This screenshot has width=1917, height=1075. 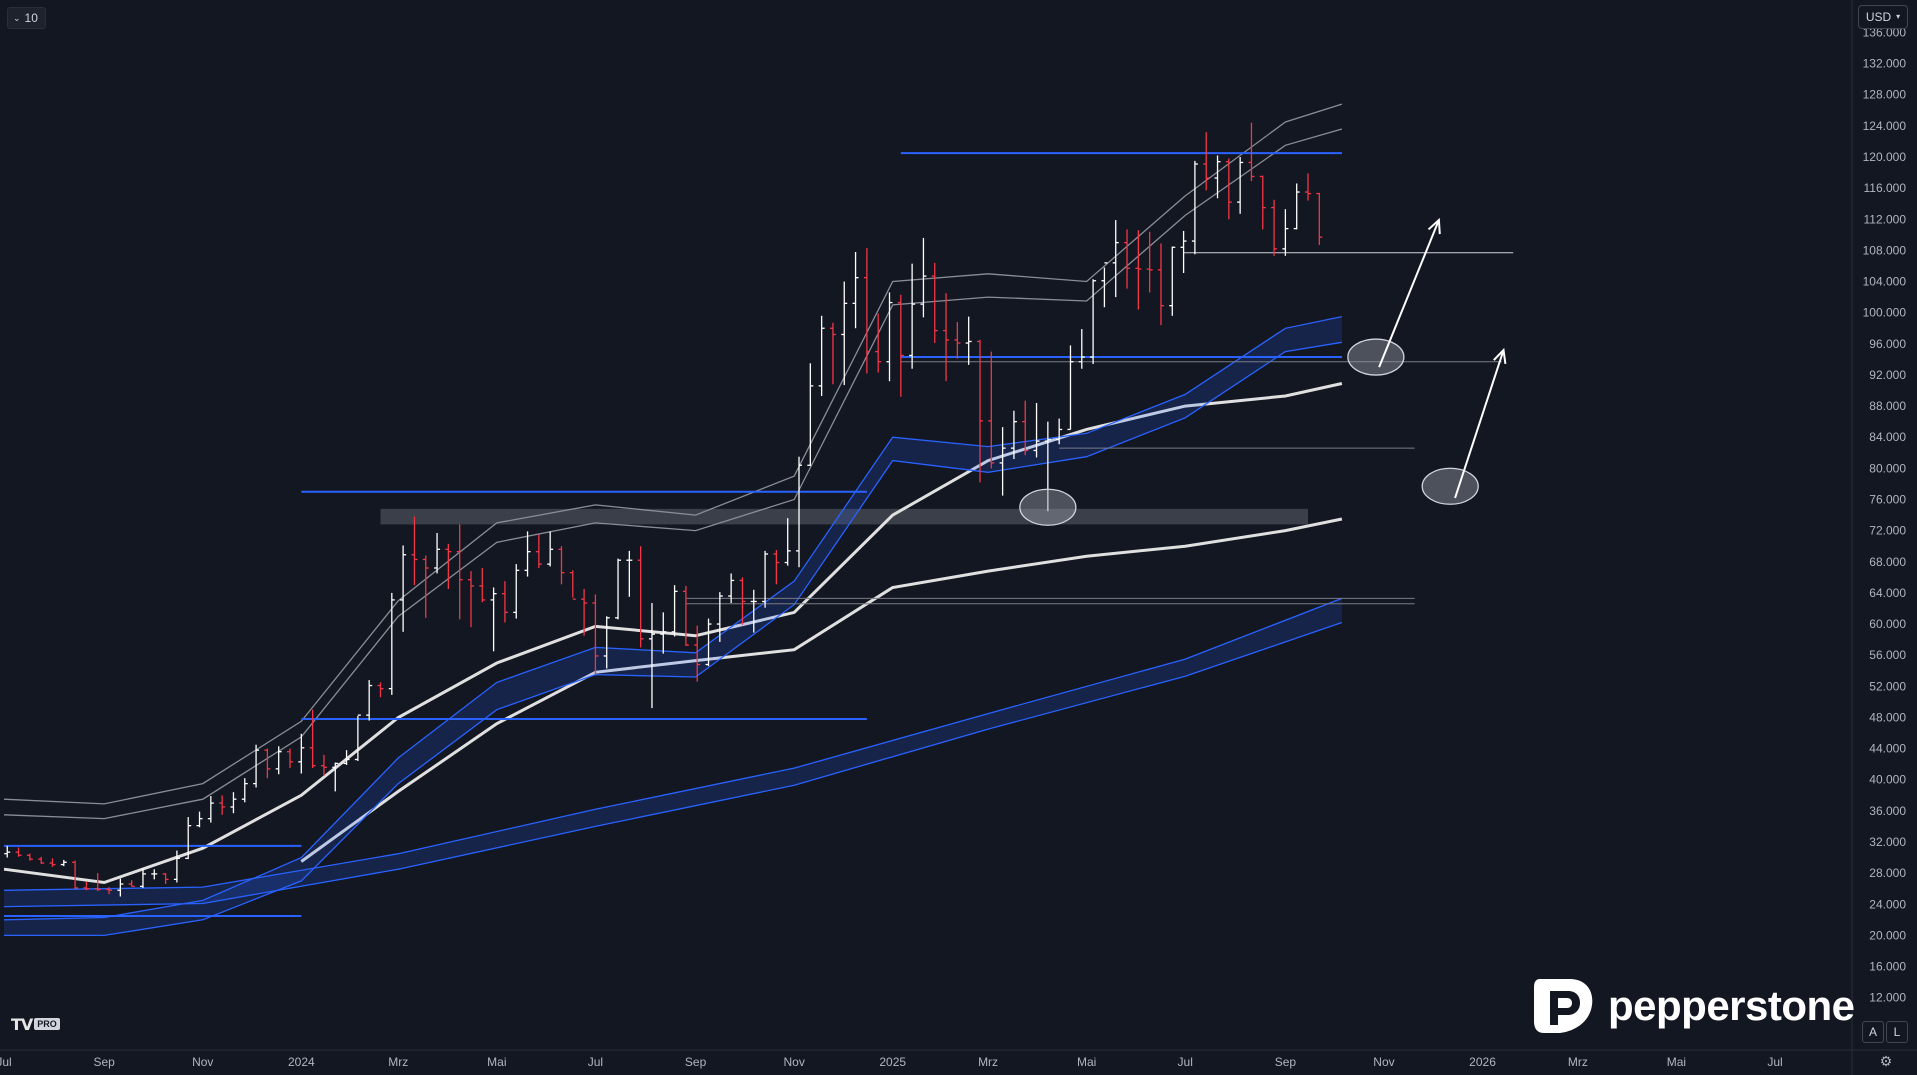 What do you see at coordinates (1887, 375) in the screenshot?
I see `y-tick-label: 92.000` at bounding box center [1887, 375].